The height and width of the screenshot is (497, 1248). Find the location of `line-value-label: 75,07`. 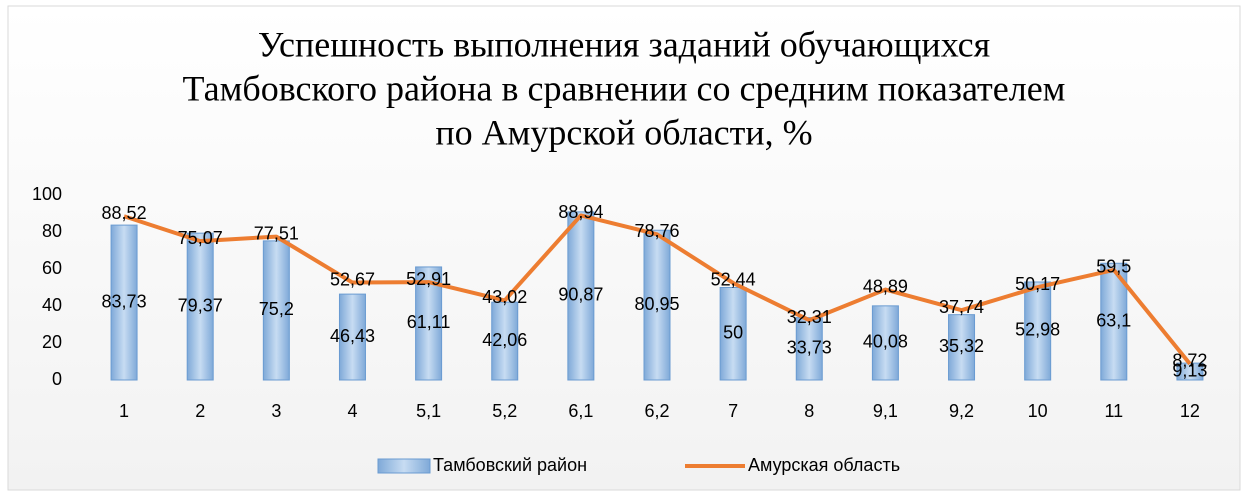

line-value-label: 75,07 is located at coordinates (200, 238).